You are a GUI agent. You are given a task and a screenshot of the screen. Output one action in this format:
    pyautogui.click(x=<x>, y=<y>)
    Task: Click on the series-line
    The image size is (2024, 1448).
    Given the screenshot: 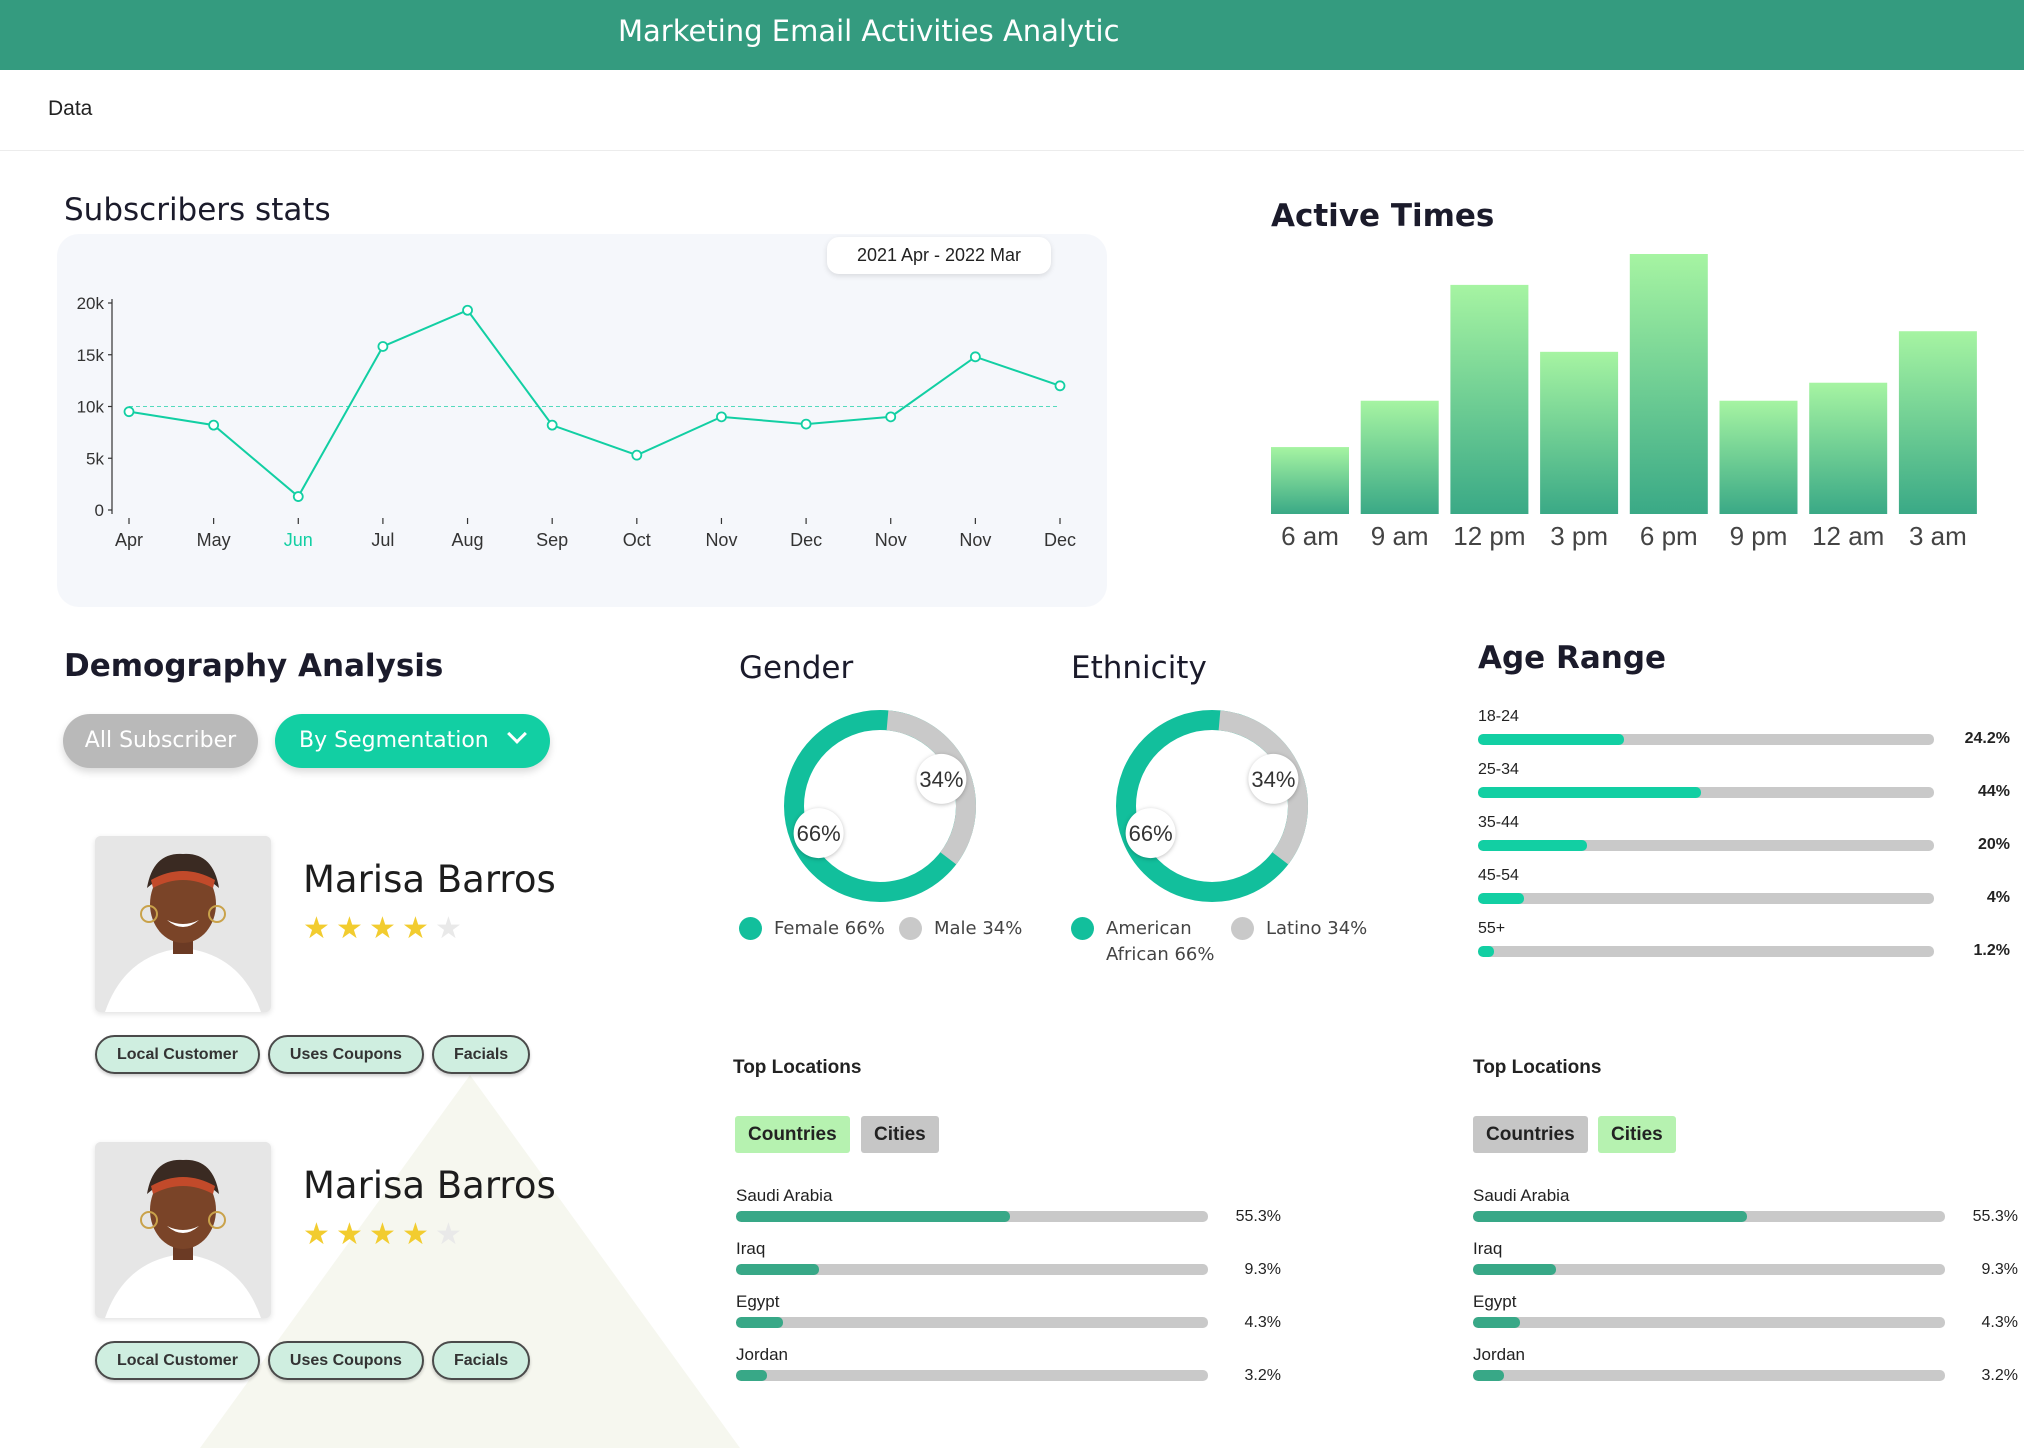 What is the action you would take?
    pyautogui.click(x=594, y=404)
    